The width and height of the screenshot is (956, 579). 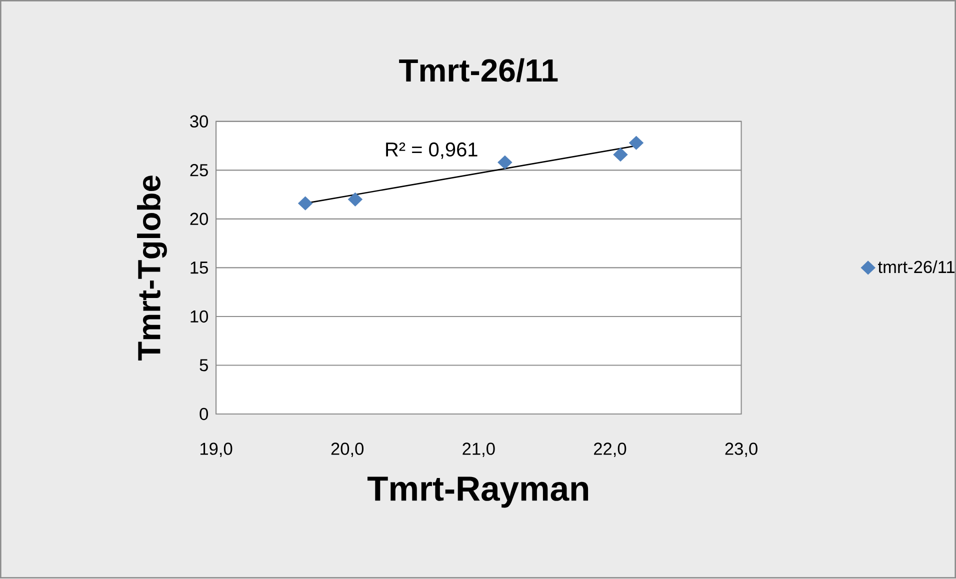 What do you see at coordinates (199, 219) in the screenshot?
I see `y-tick-label: 20` at bounding box center [199, 219].